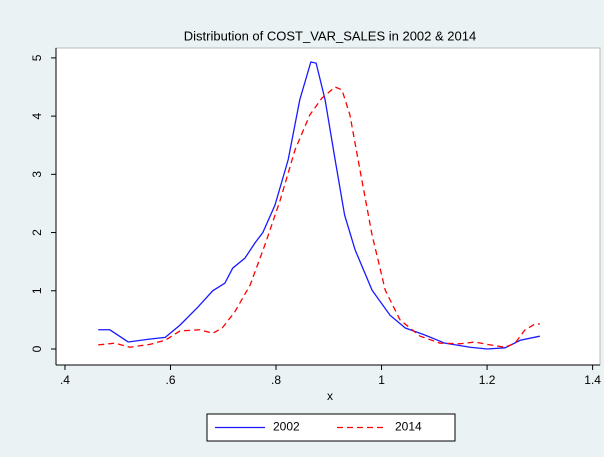  I want to click on x-tick-label: .4, so click(65, 380).